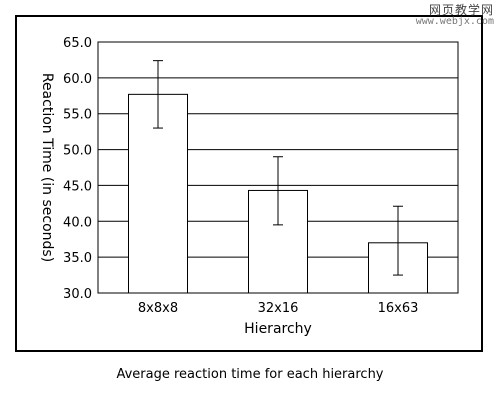 The width and height of the screenshot is (500, 400). I want to click on x-tick-label: 32x16, so click(278, 308).